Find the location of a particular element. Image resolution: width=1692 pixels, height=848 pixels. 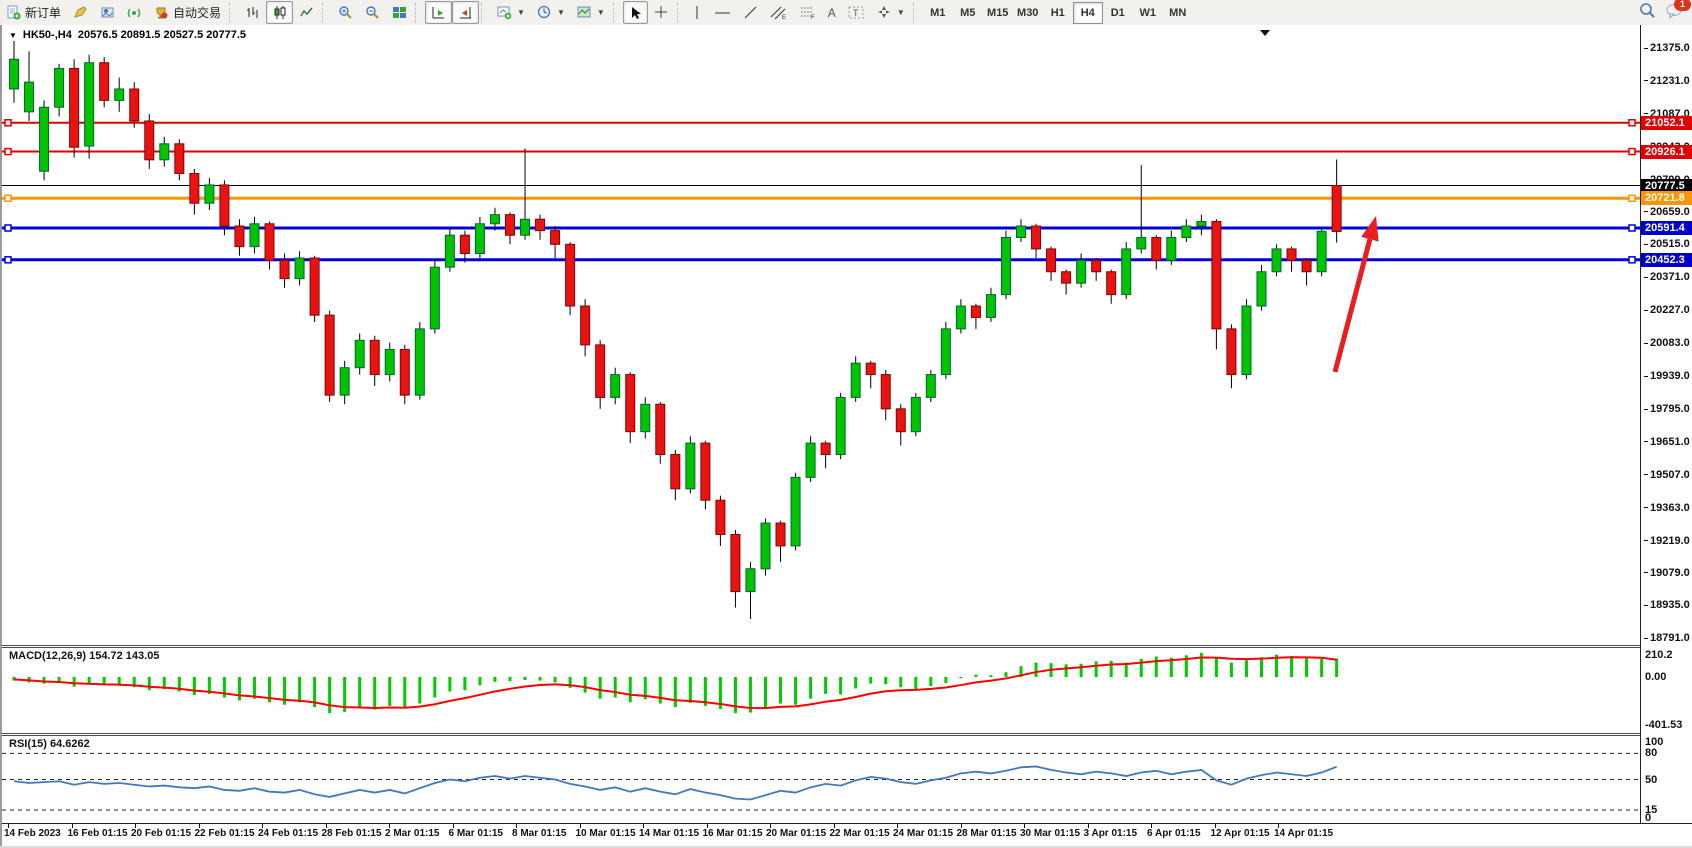

zoom-out-button is located at coordinates (372, 12).